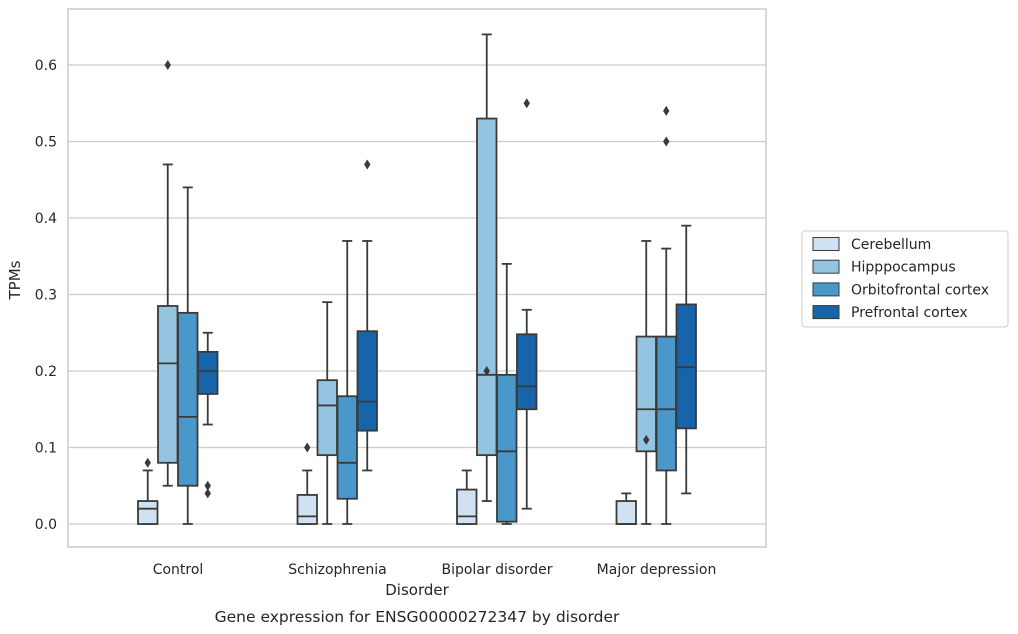 The image size is (1018, 634). Describe the element at coordinates (903, 268) in the screenshot. I see `legend-label: Hipppocampus` at that location.